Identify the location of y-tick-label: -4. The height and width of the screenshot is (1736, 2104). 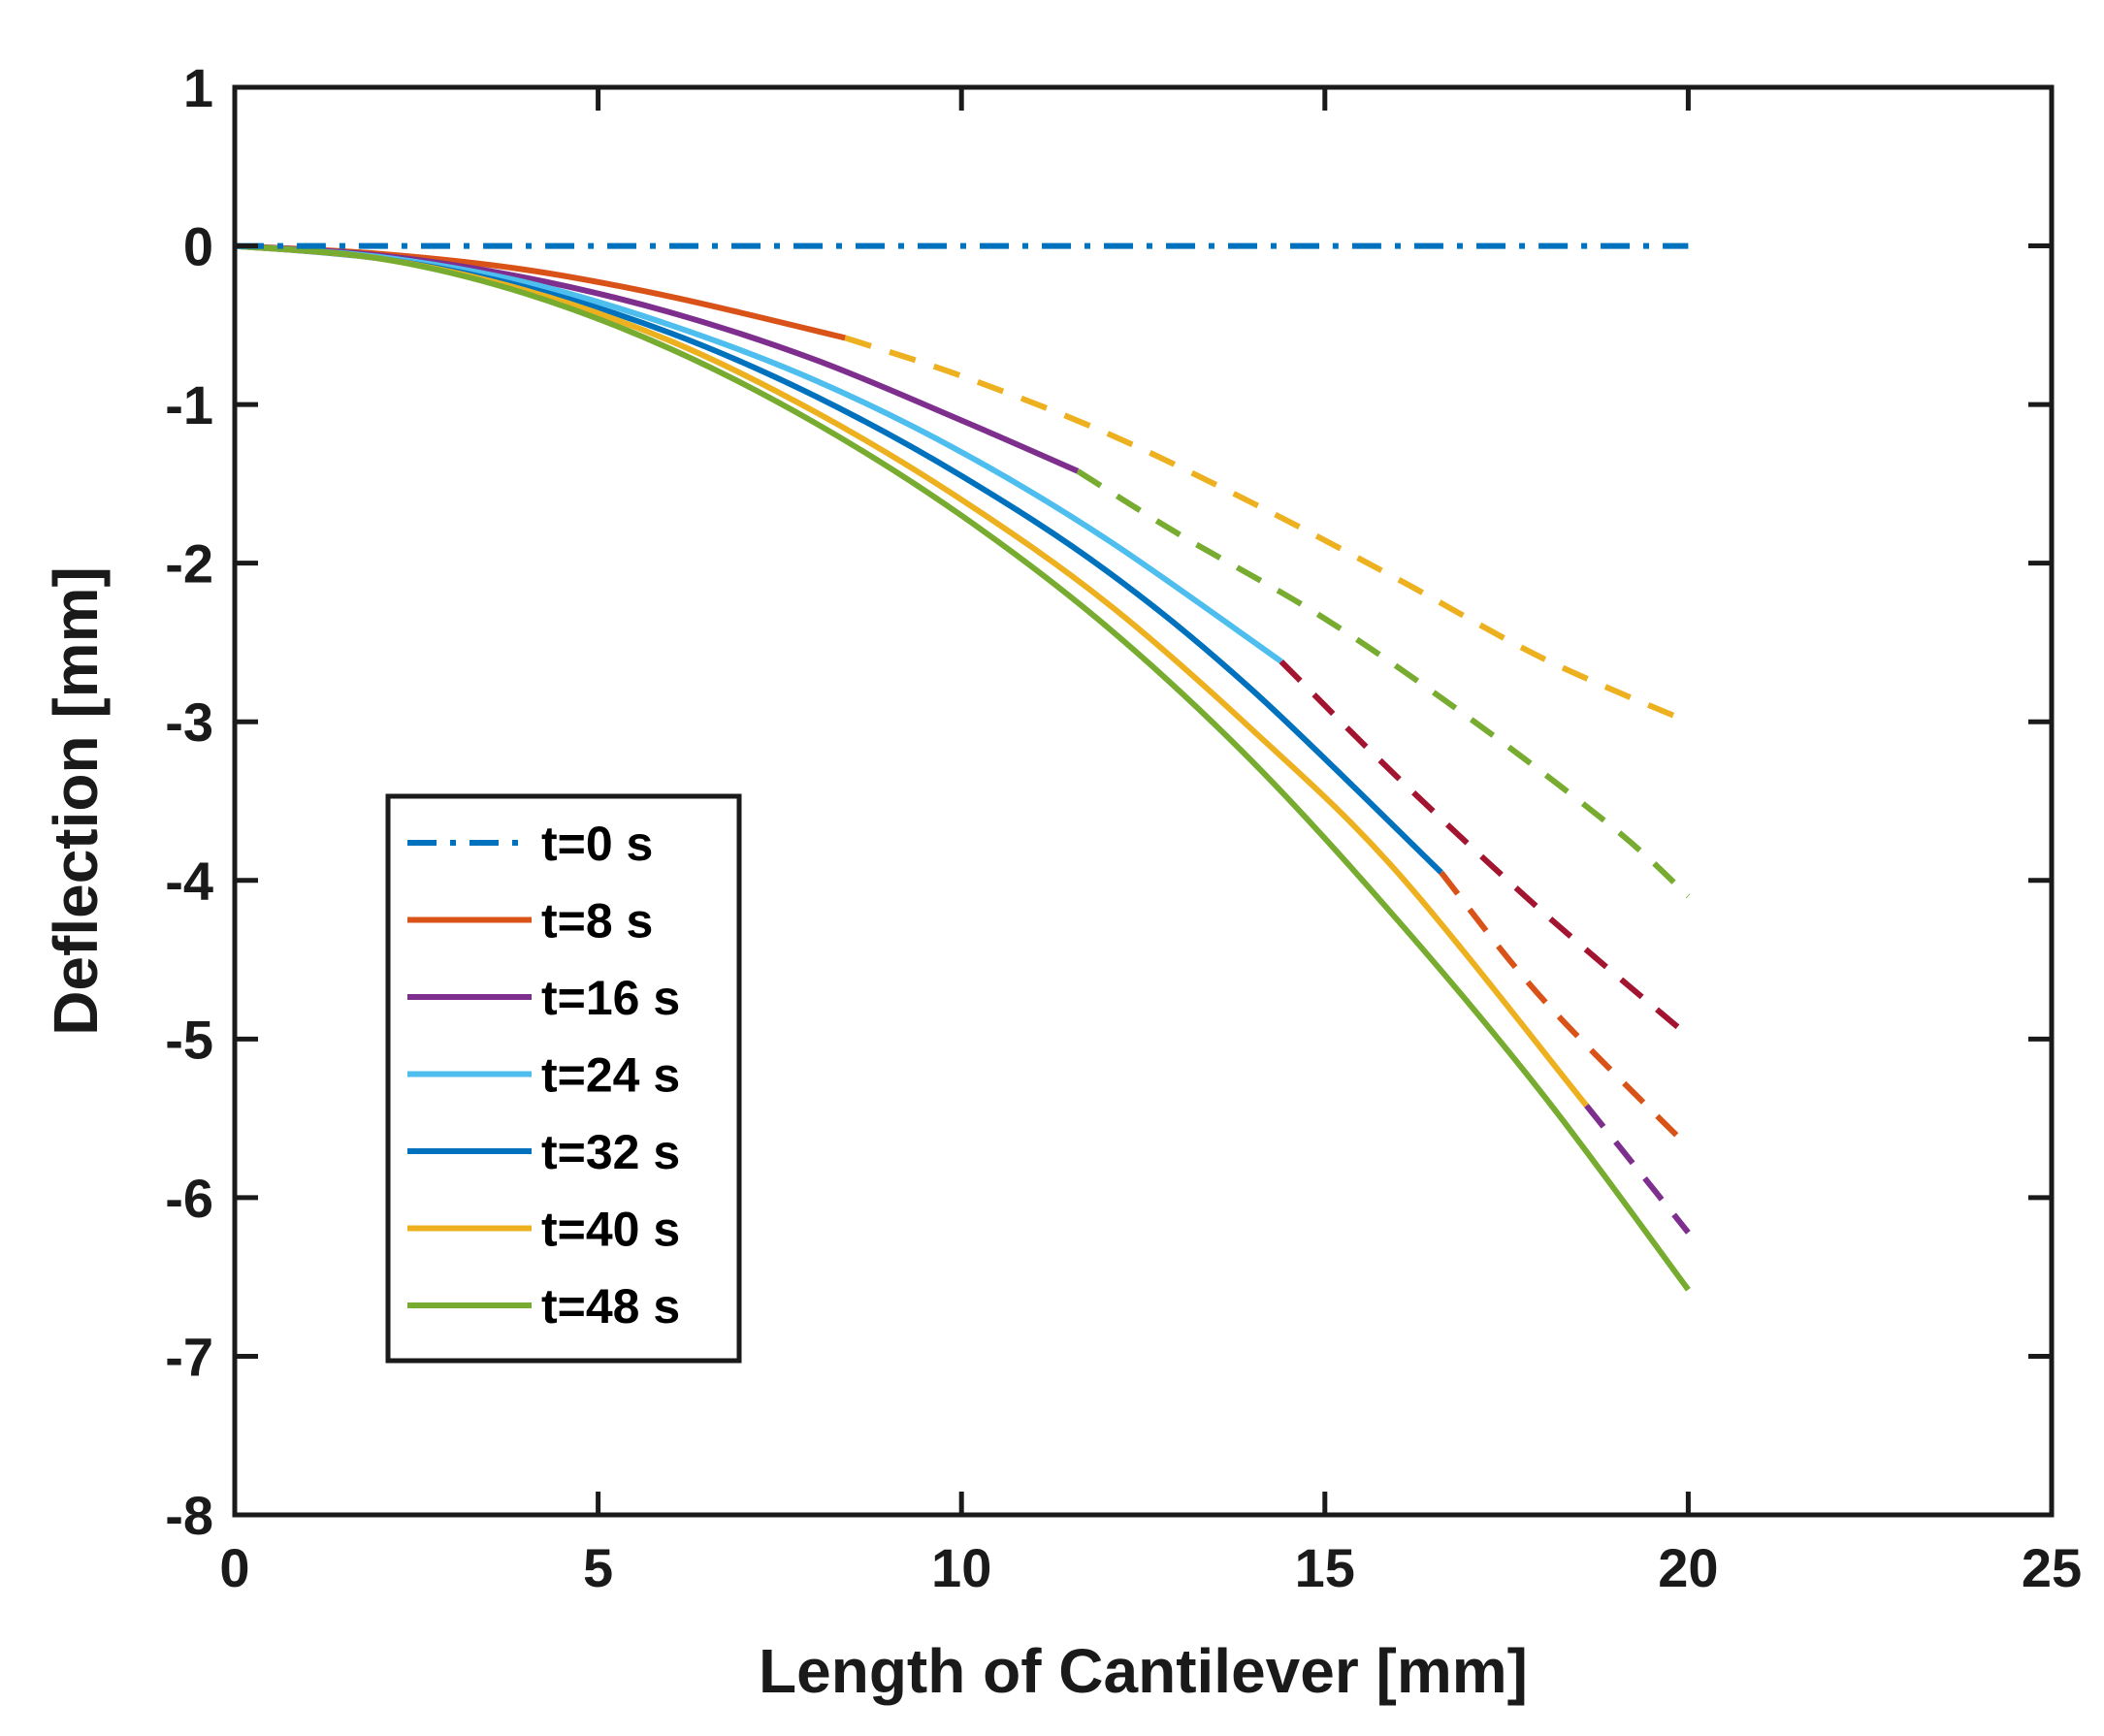
(189, 881).